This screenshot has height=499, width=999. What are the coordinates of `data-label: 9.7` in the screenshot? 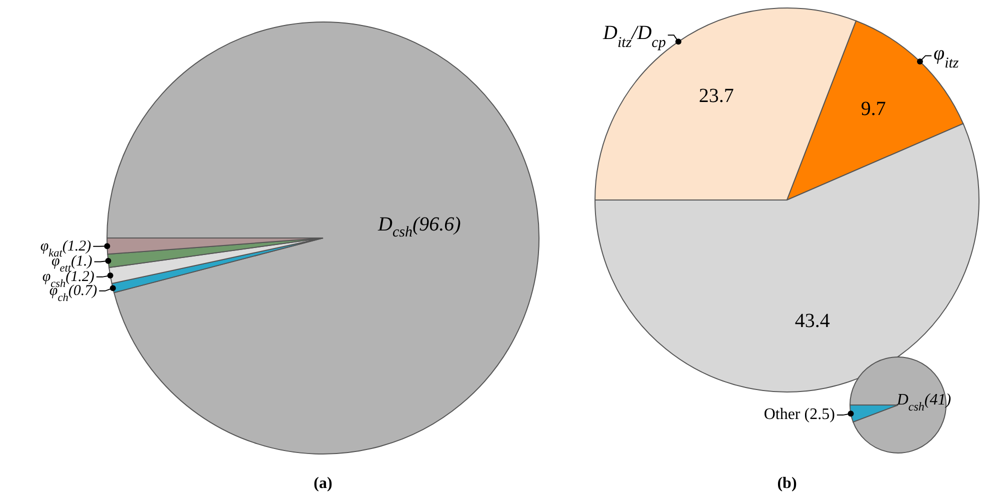 It's located at (873, 109).